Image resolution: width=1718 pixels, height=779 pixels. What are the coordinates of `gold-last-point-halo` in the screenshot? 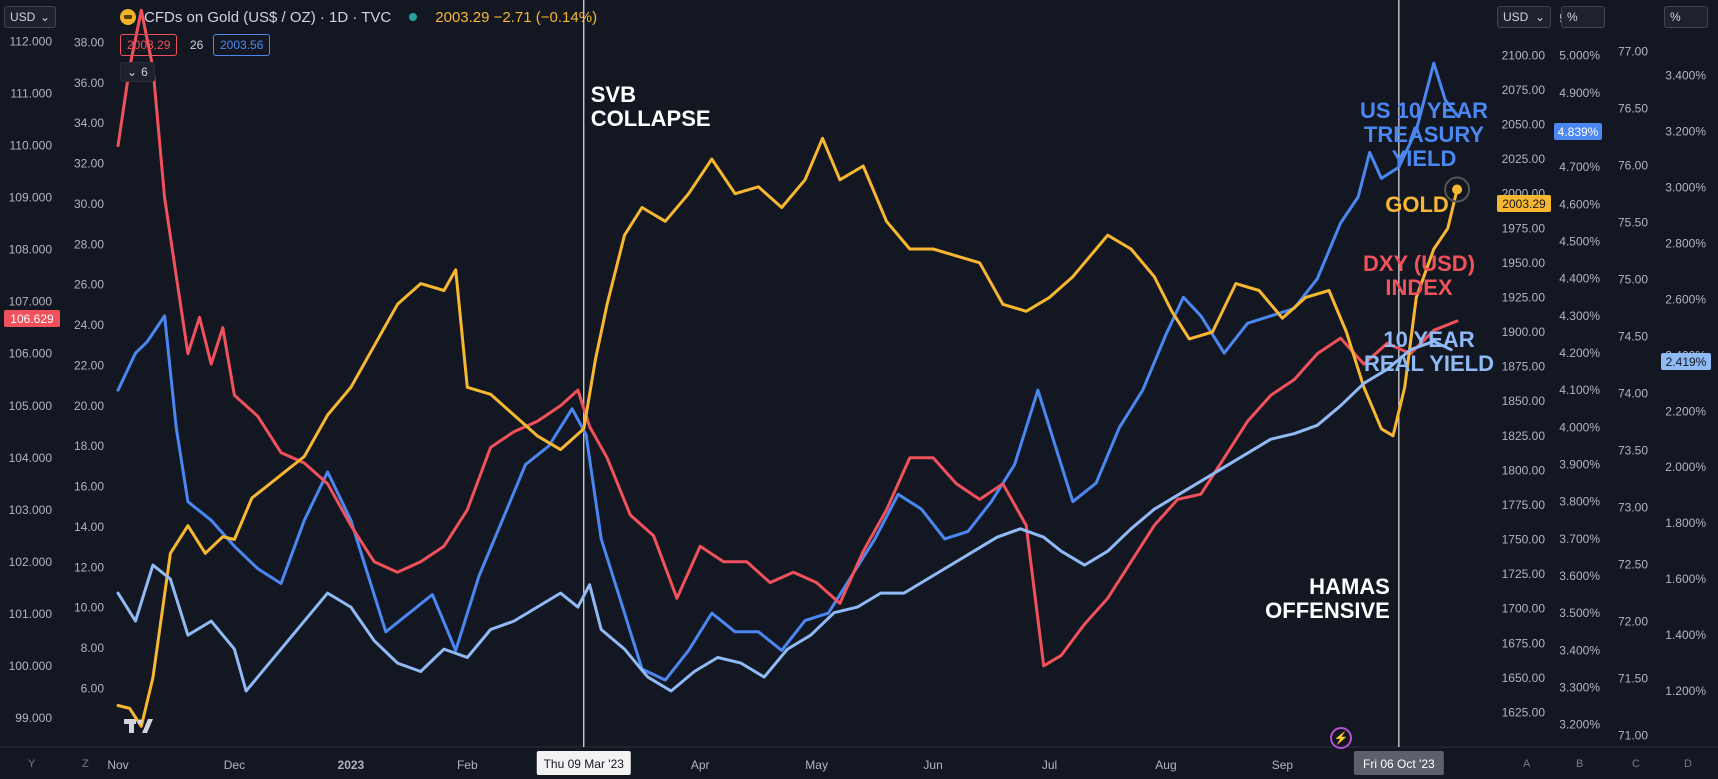 It's located at (1457, 189).